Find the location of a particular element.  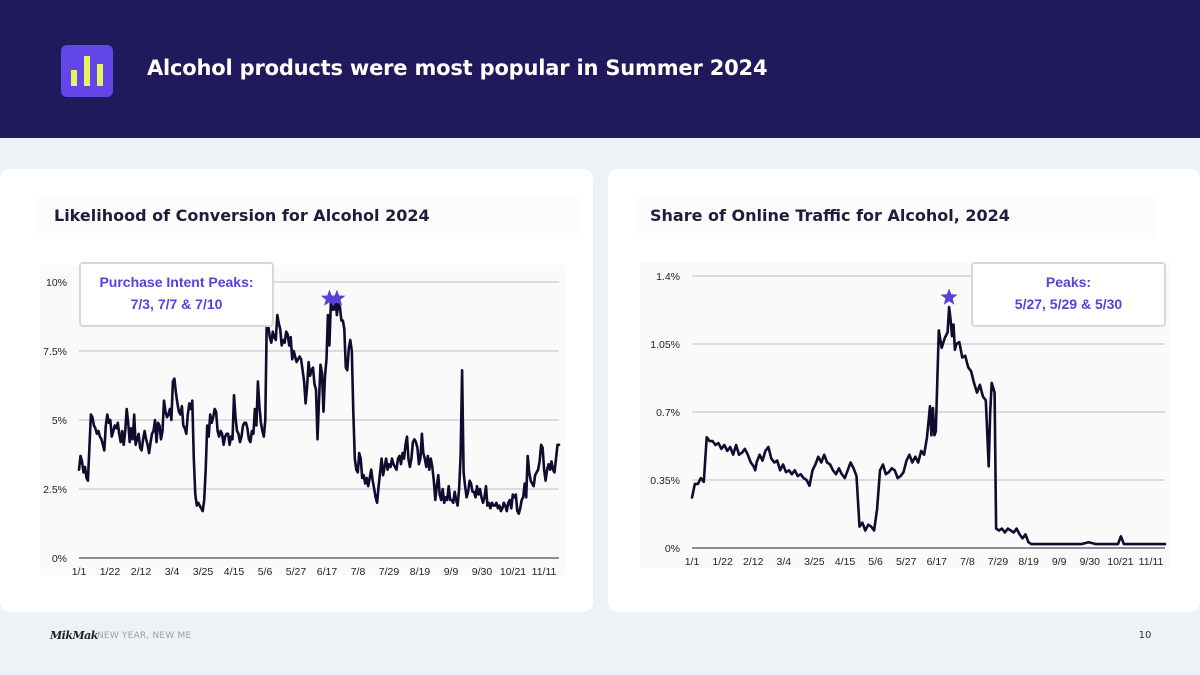

brand-logo: MikMak is located at coordinates (74, 635).